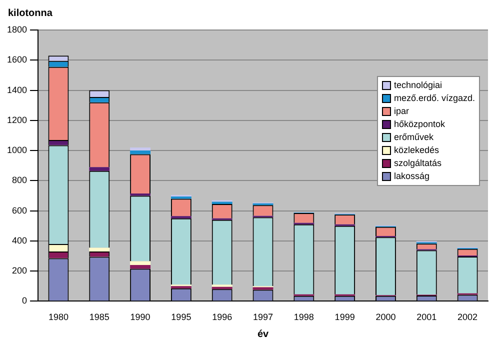 The image size is (500, 344). I want to click on x-tick-label: 2000, so click(386, 317).